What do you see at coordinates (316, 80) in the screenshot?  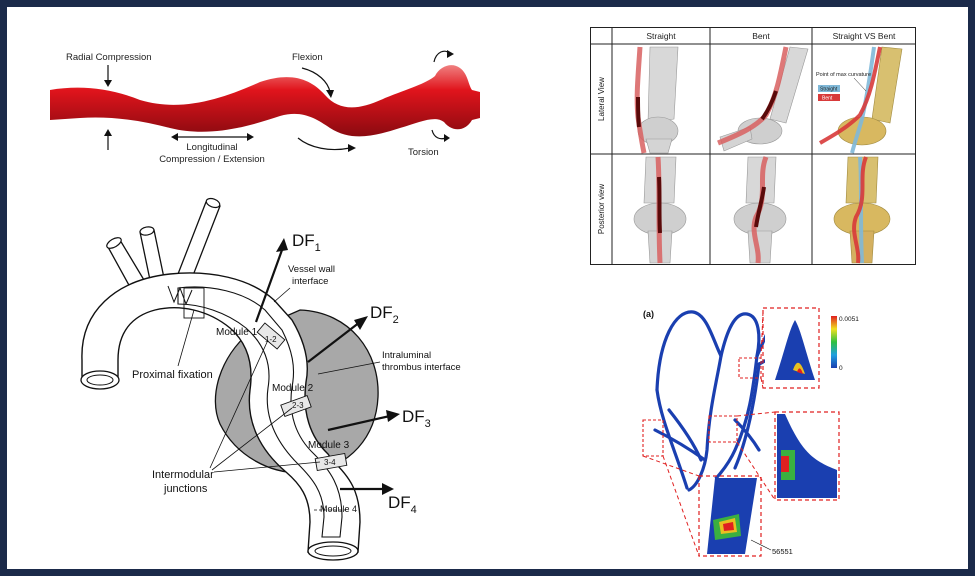 I see `flexion-arrow` at bounding box center [316, 80].